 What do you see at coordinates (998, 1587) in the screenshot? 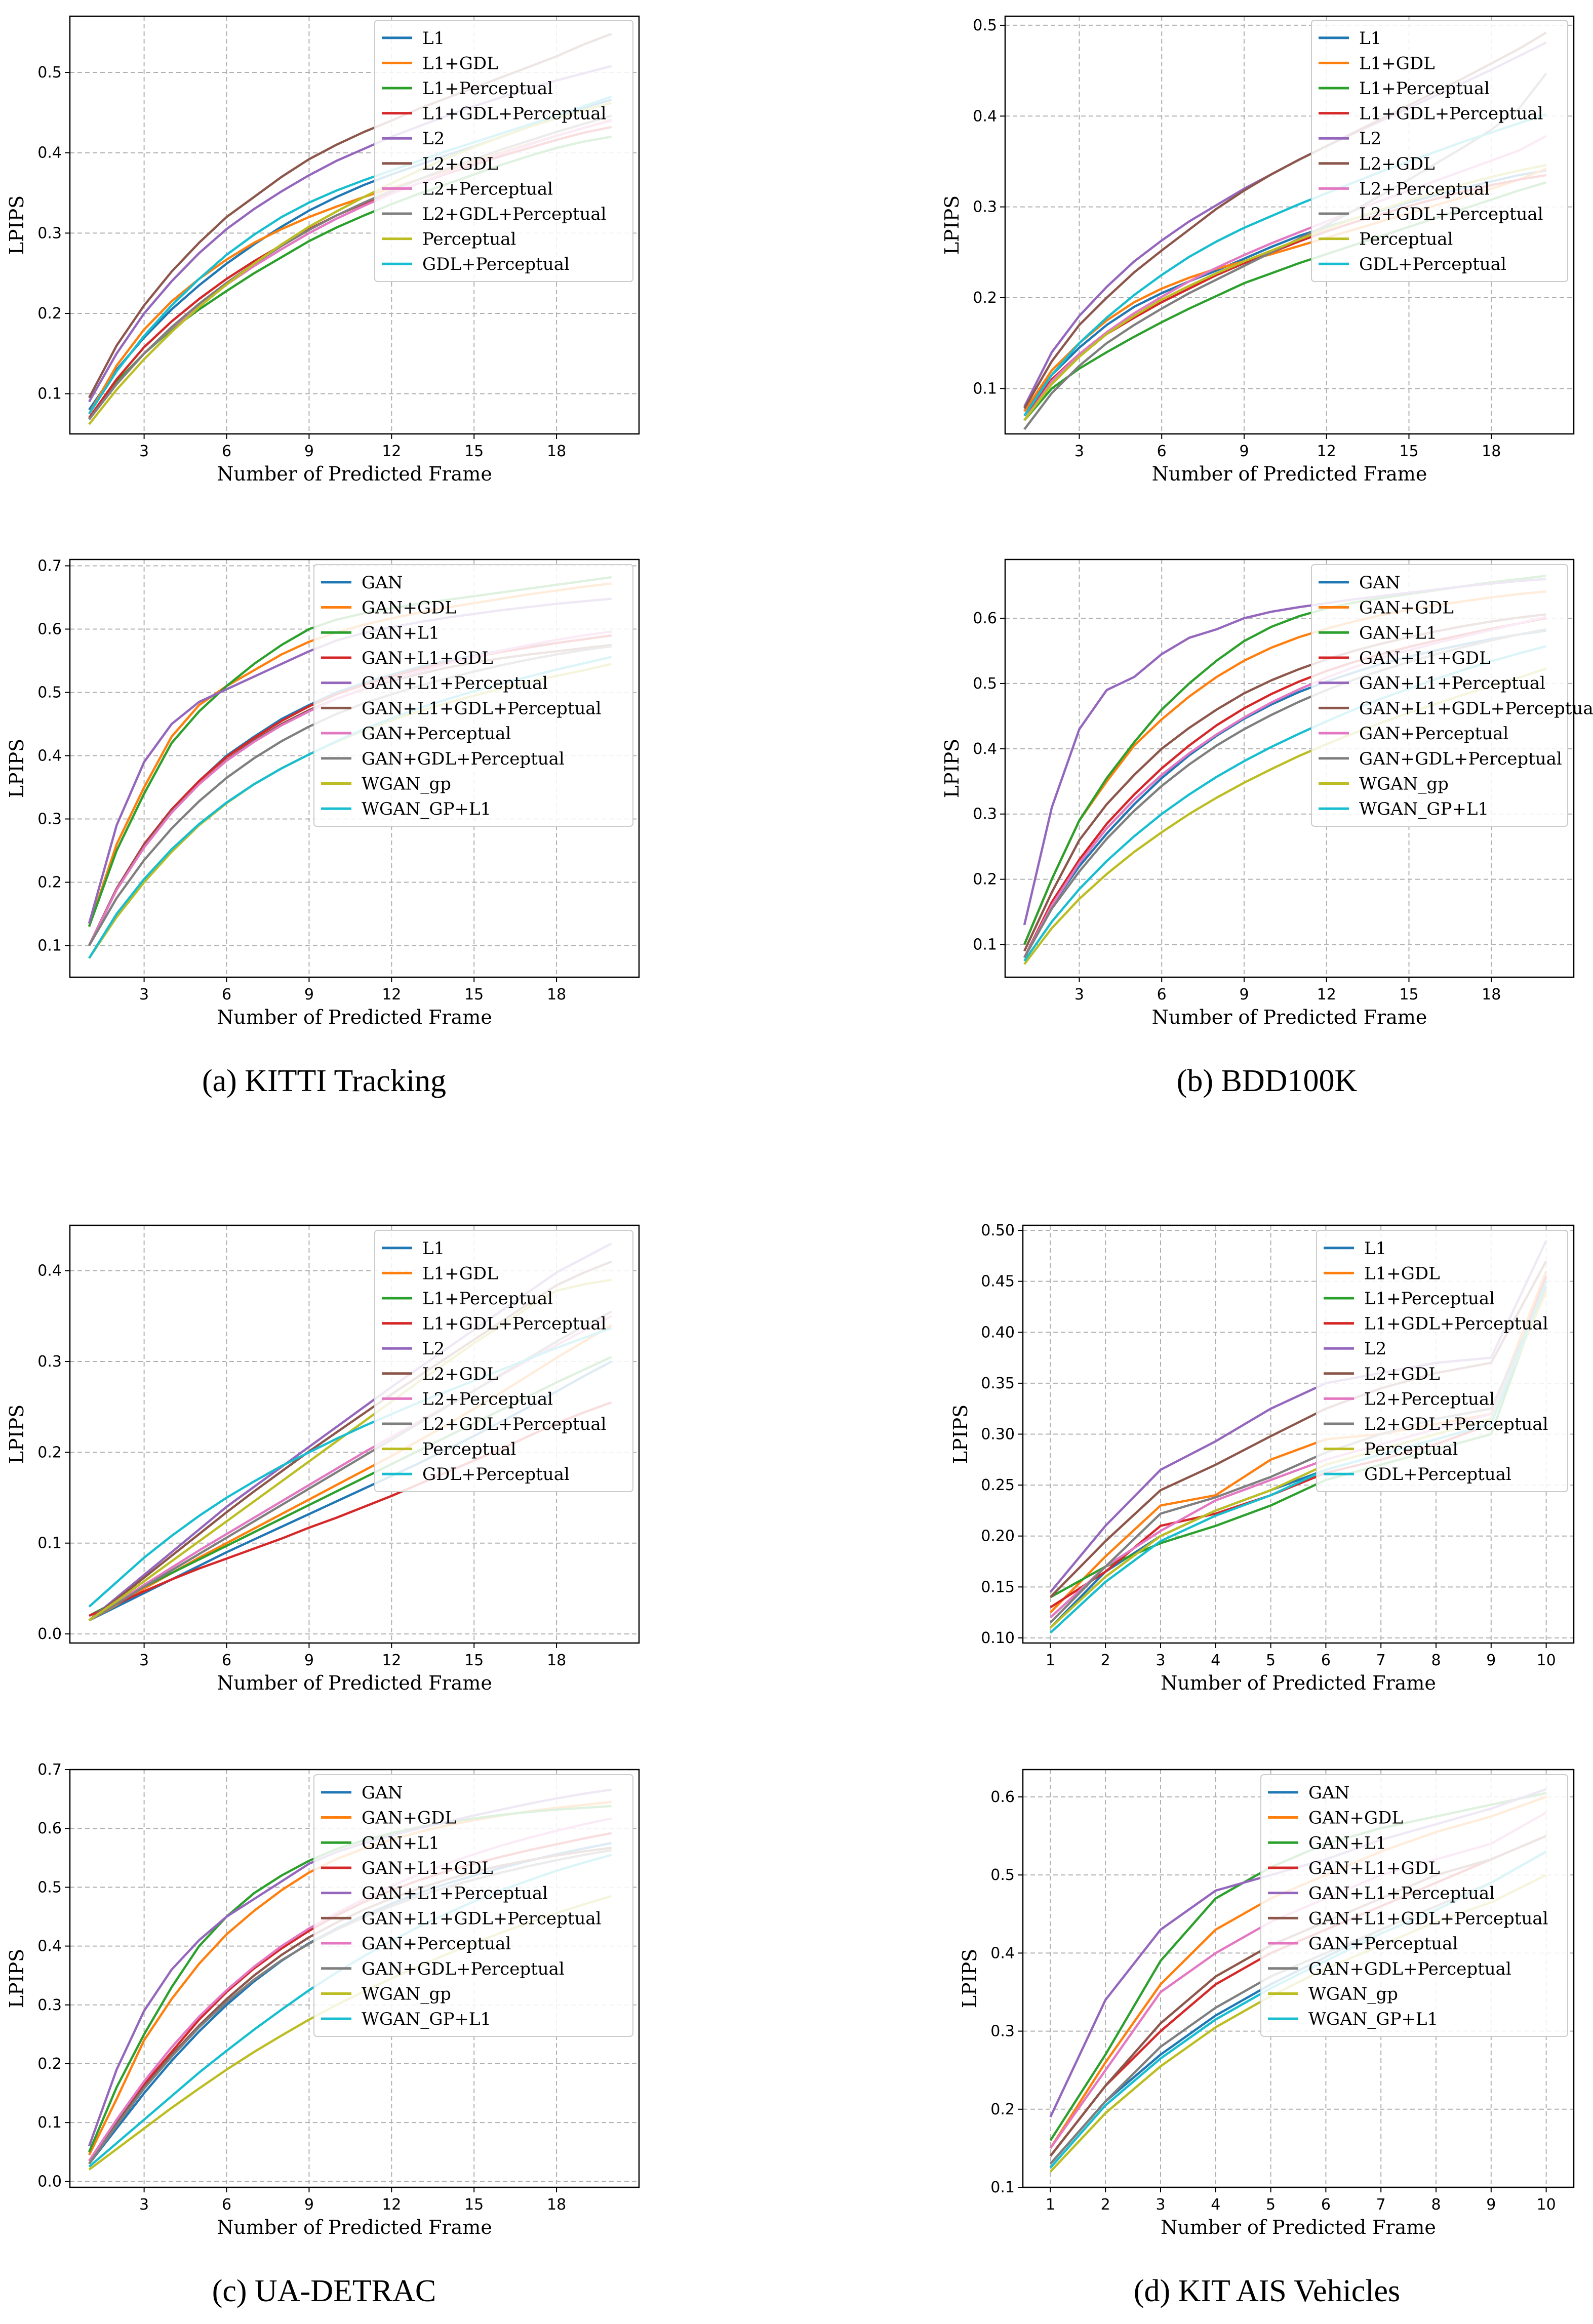
I see `y-tick-label: 0.15` at bounding box center [998, 1587].